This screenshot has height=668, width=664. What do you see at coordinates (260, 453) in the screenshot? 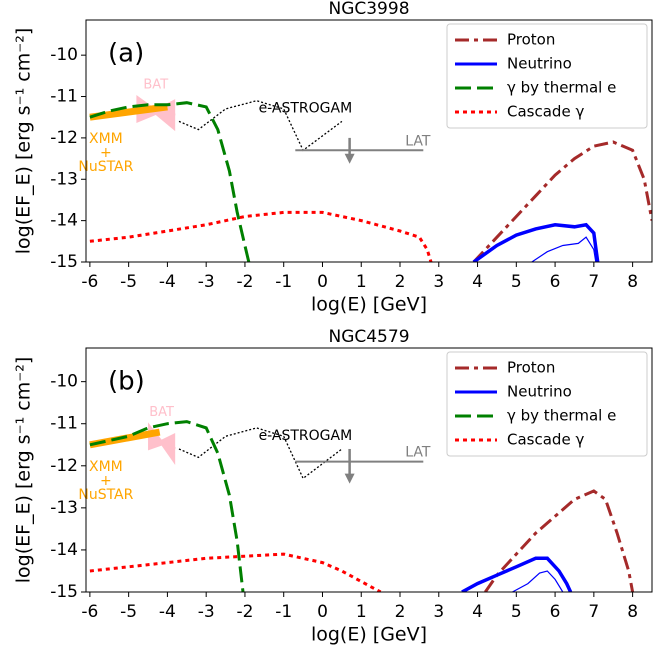
I see `e-astrogam` at bounding box center [260, 453].